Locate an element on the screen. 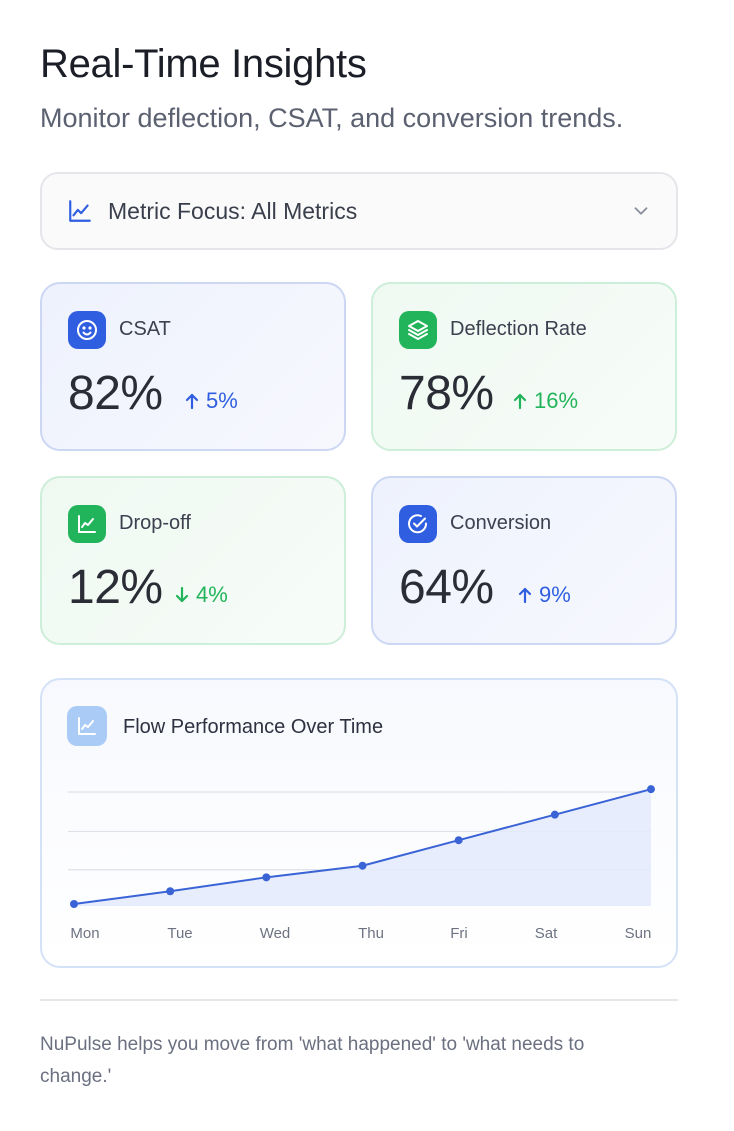 The image size is (734, 1131). metric-name: CSAT is located at coordinates (145, 329).